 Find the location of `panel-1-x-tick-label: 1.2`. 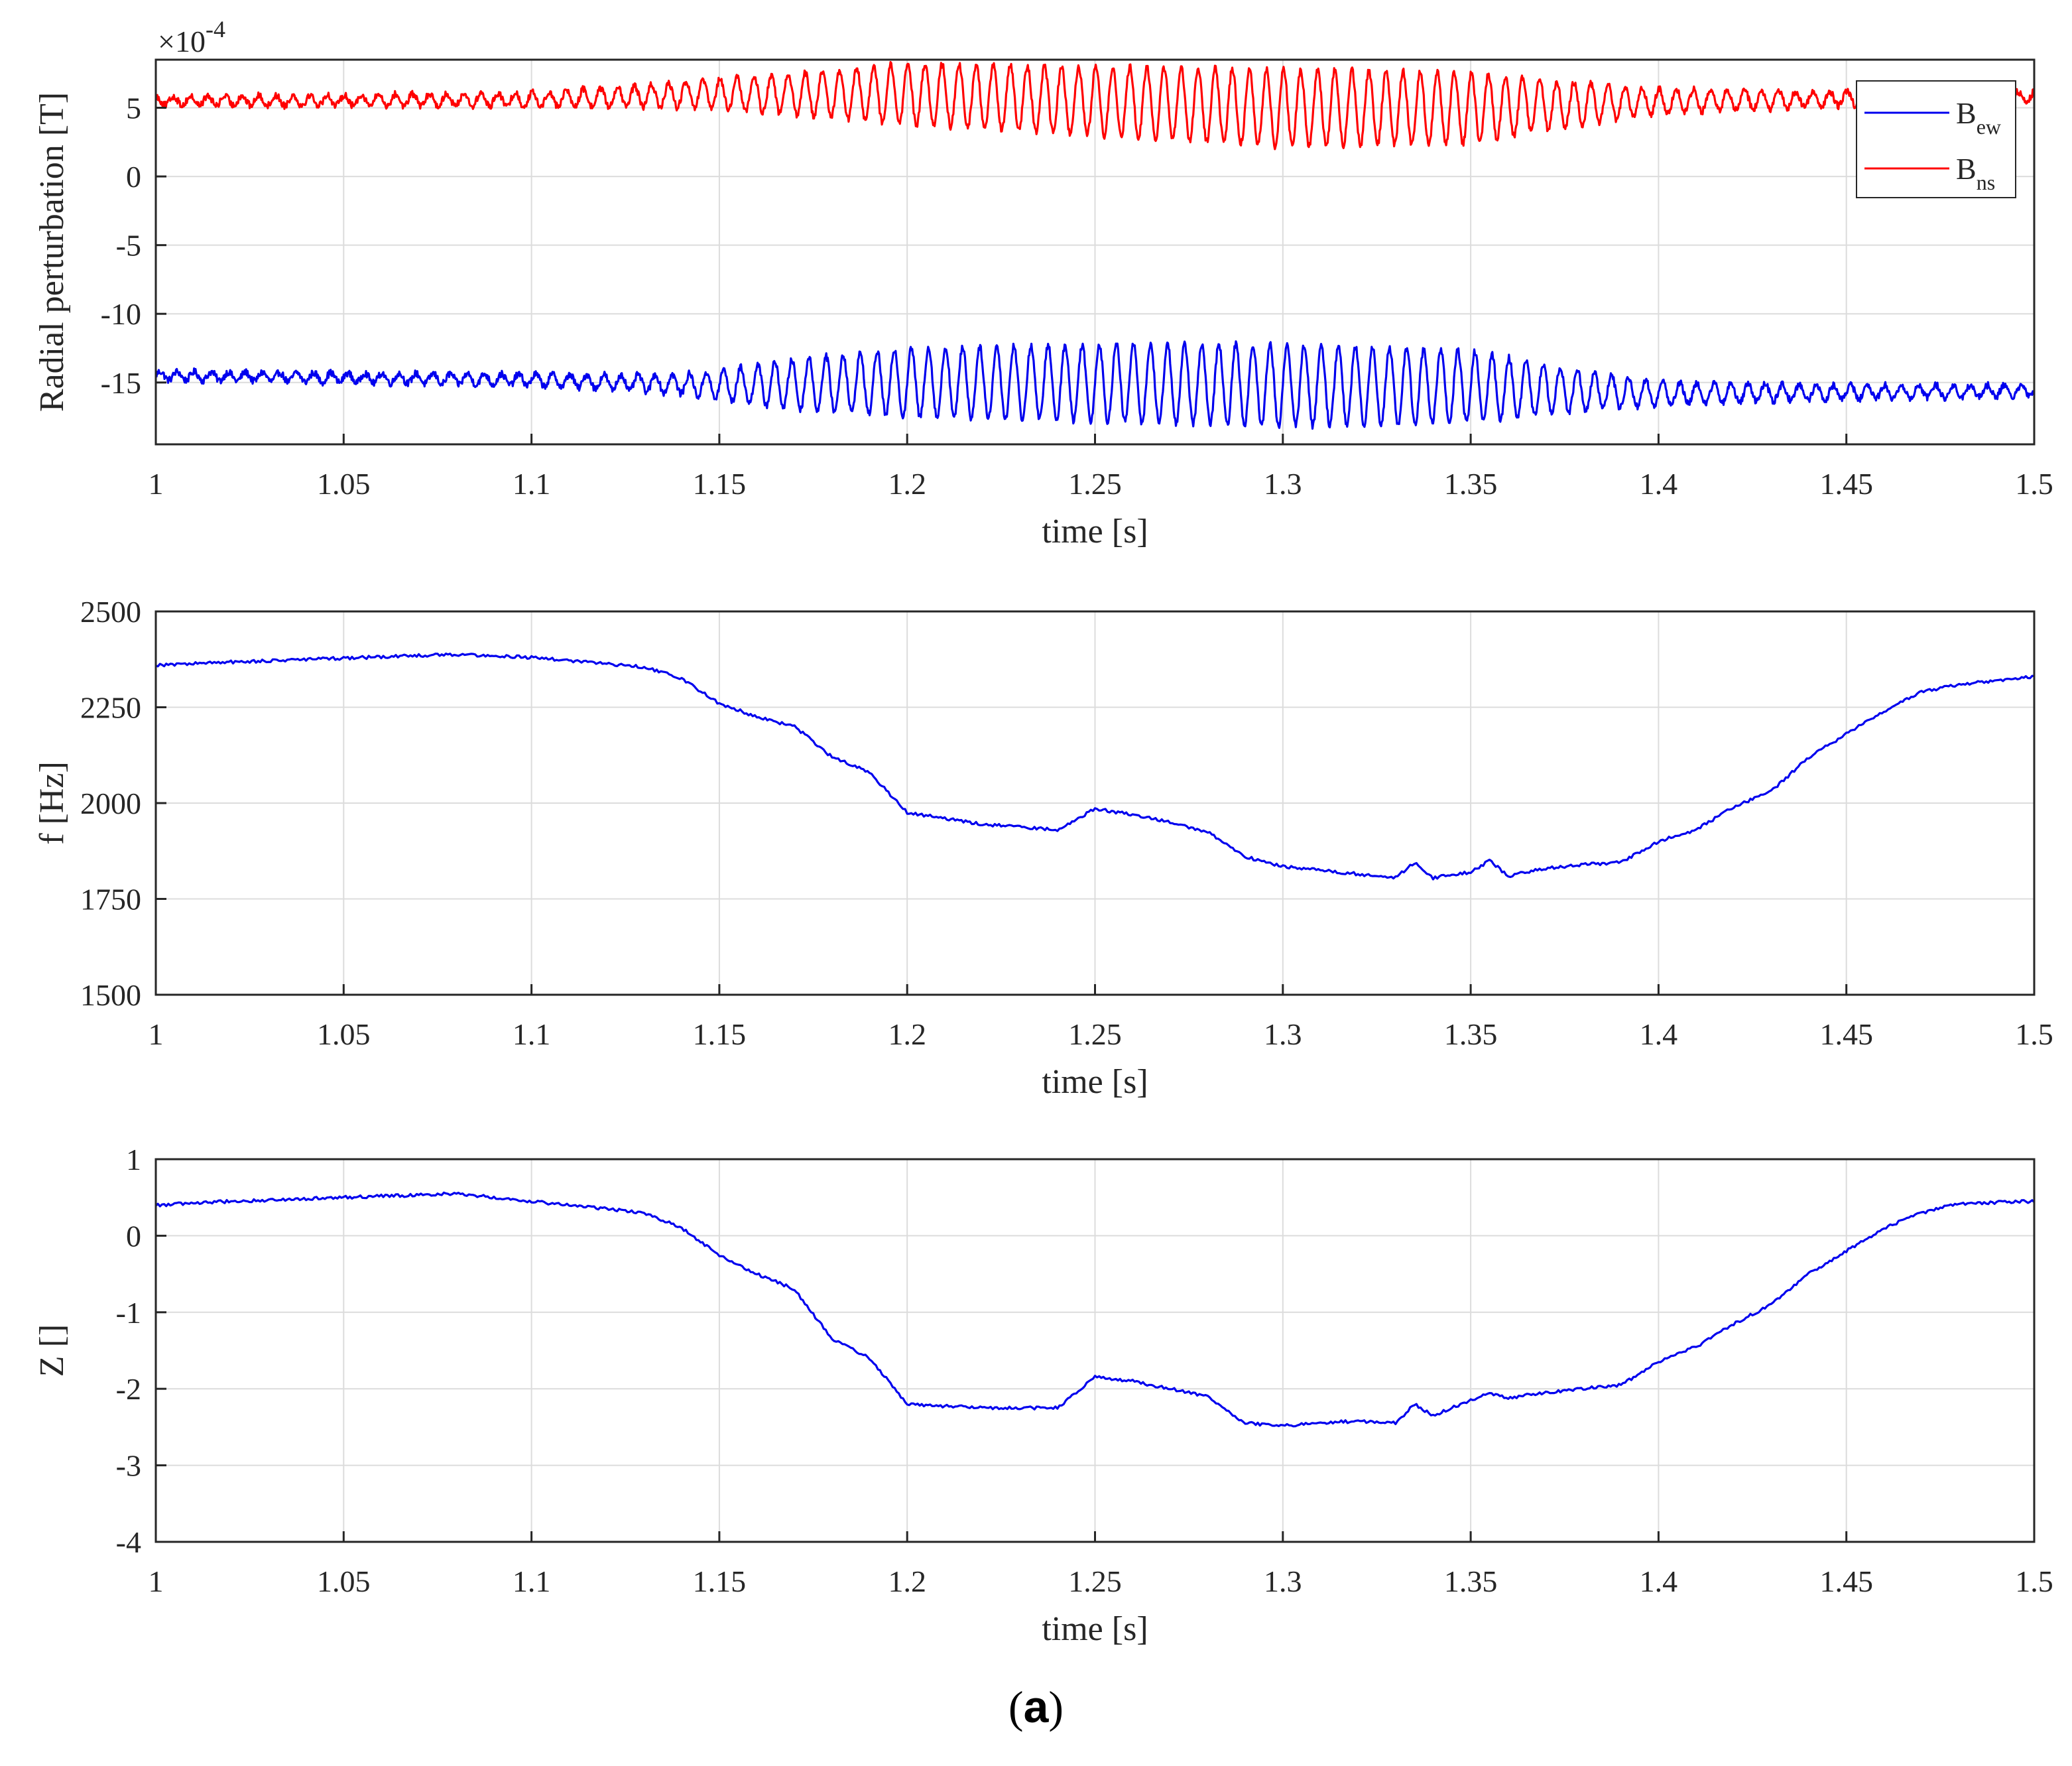

panel-1-x-tick-label: 1.2 is located at coordinates (907, 484).